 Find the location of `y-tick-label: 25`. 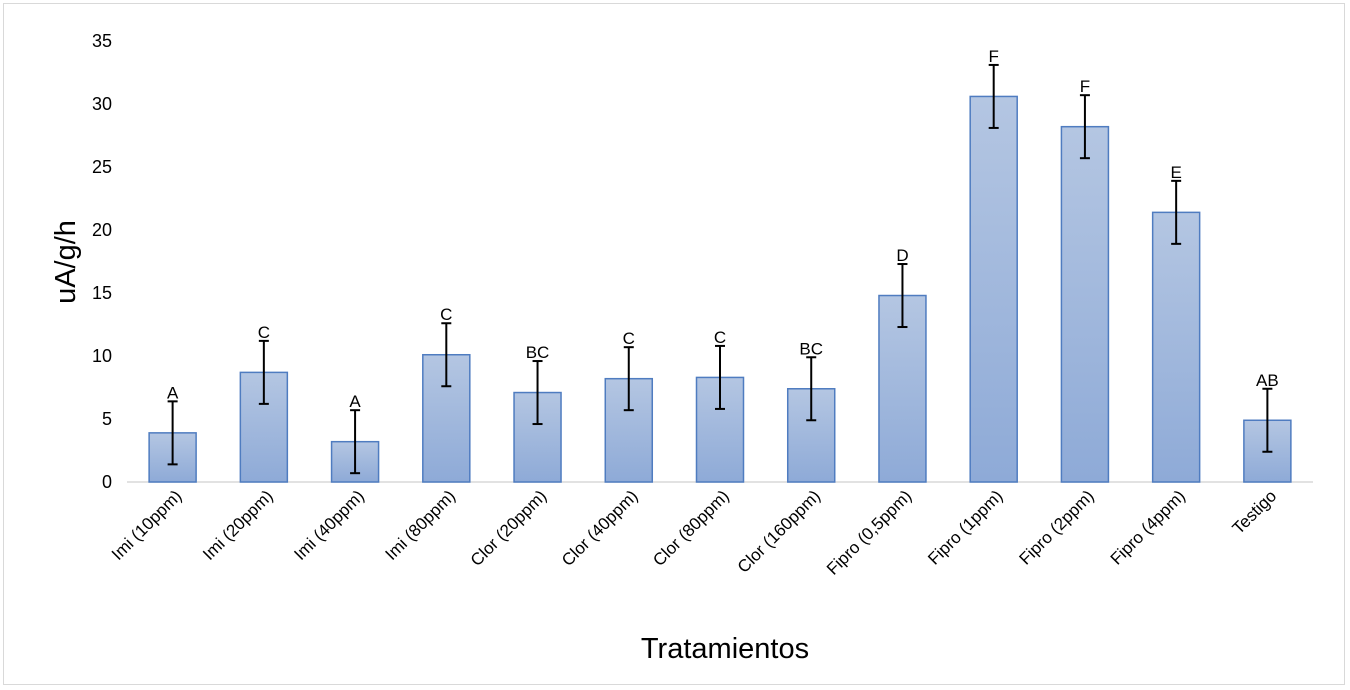

y-tick-label: 25 is located at coordinates (102, 167).